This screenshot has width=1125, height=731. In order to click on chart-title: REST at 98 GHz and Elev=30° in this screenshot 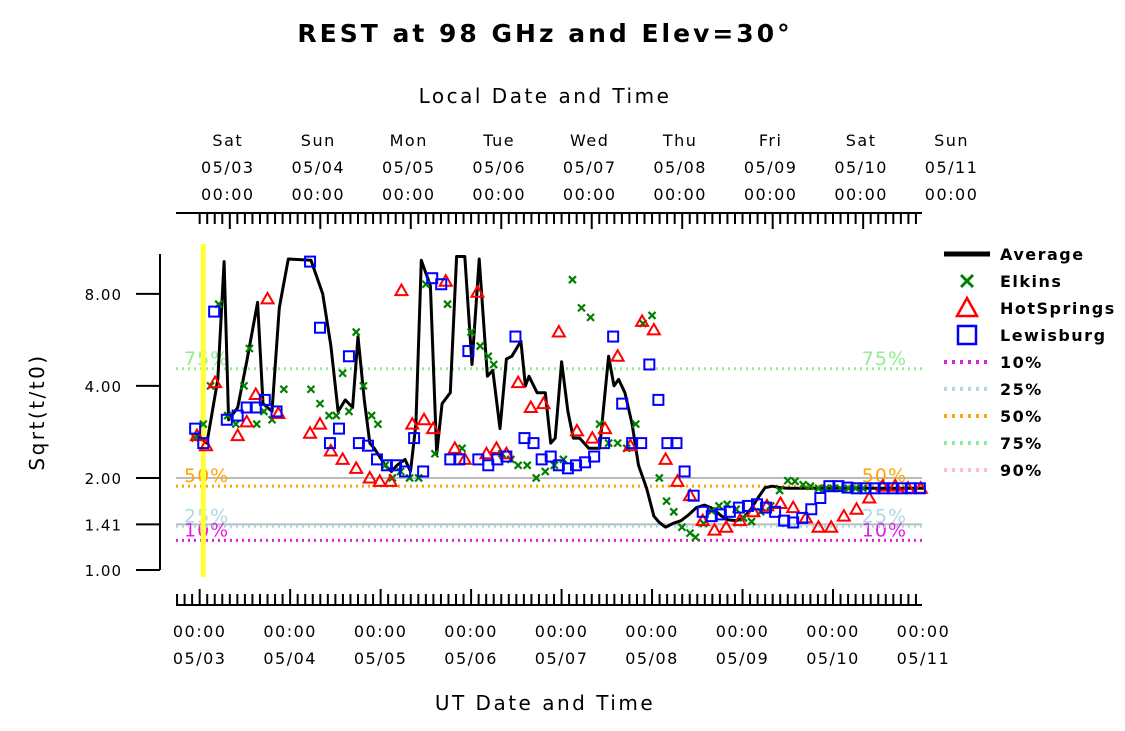, I will do `click(544, 33)`.